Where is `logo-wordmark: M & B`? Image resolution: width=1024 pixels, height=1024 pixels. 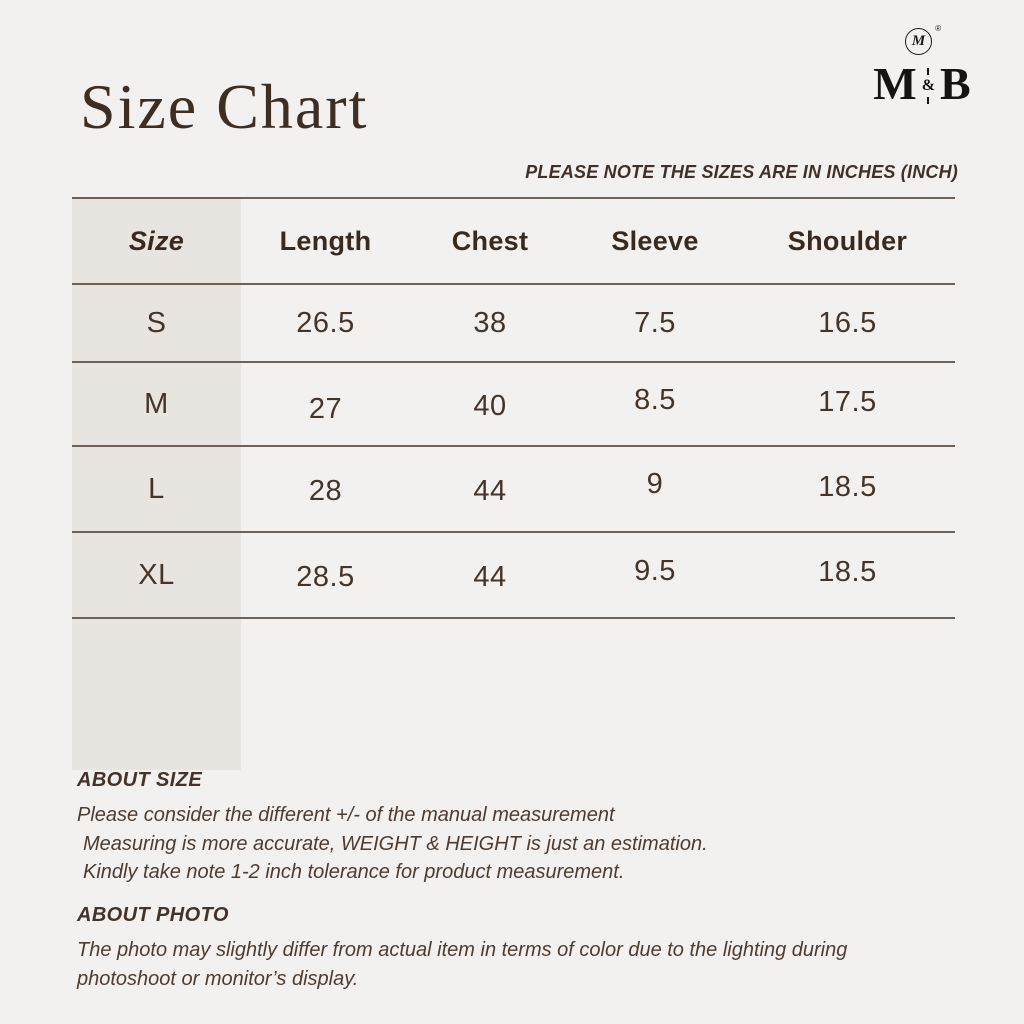
logo-wordmark: M & B is located at coordinates (922, 84).